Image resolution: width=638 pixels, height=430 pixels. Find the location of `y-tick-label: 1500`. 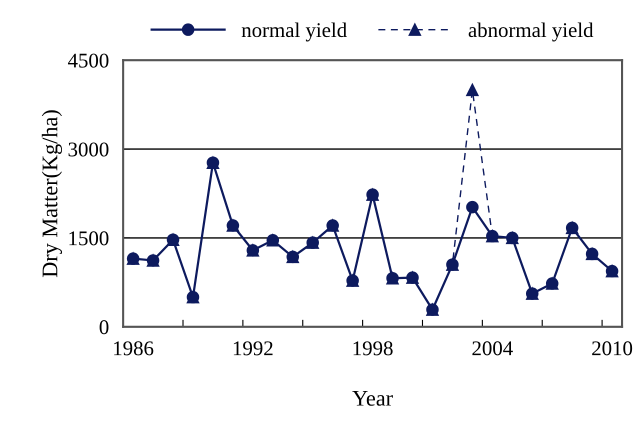

y-tick-label: 1500 is located at coordinates (88, 238).